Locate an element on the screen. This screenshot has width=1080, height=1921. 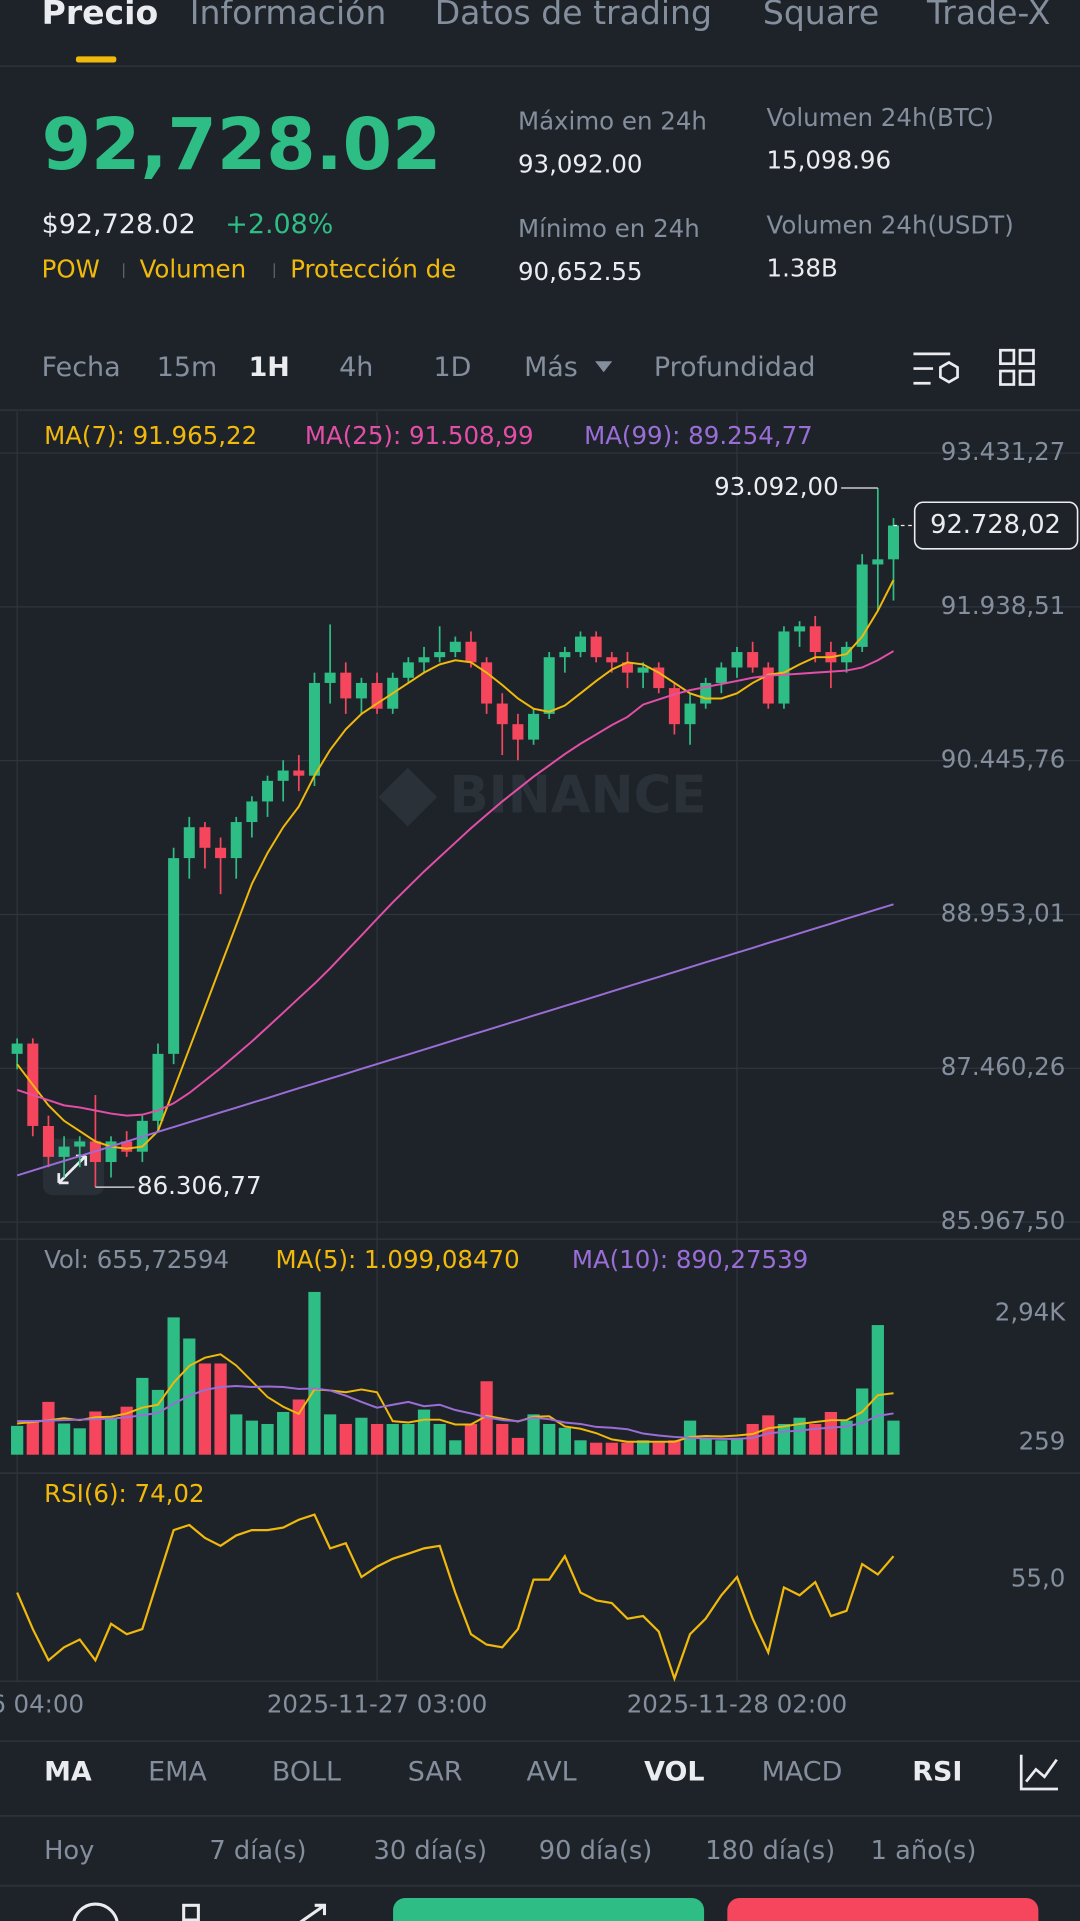
rsi-tick-label: 55,0 is located at coordinates (1038, 1578).